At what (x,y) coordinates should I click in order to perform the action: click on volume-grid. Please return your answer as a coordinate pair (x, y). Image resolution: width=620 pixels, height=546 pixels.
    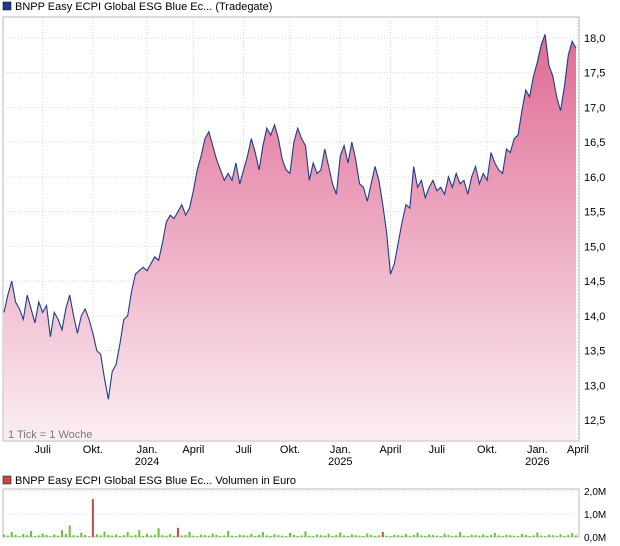
    Looking at the image, I should click on (291, 514).